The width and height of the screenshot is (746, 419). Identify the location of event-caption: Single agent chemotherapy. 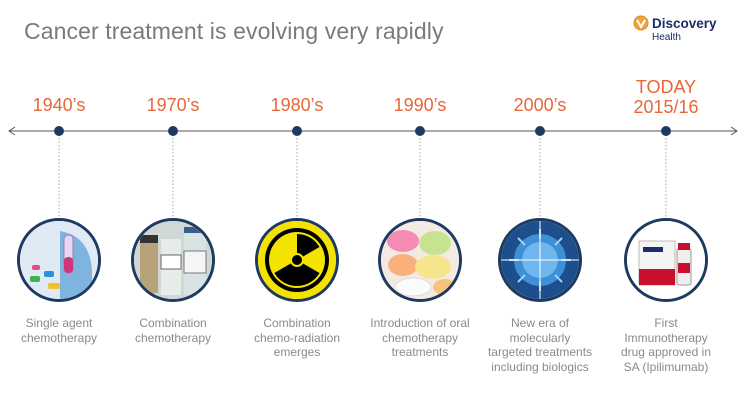
(59, 330).